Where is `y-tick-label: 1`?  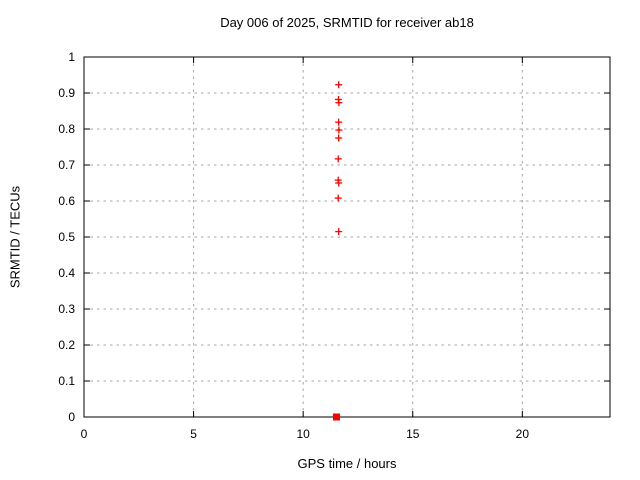 y-tick-label: 1 is located at coordinates (71, 57).